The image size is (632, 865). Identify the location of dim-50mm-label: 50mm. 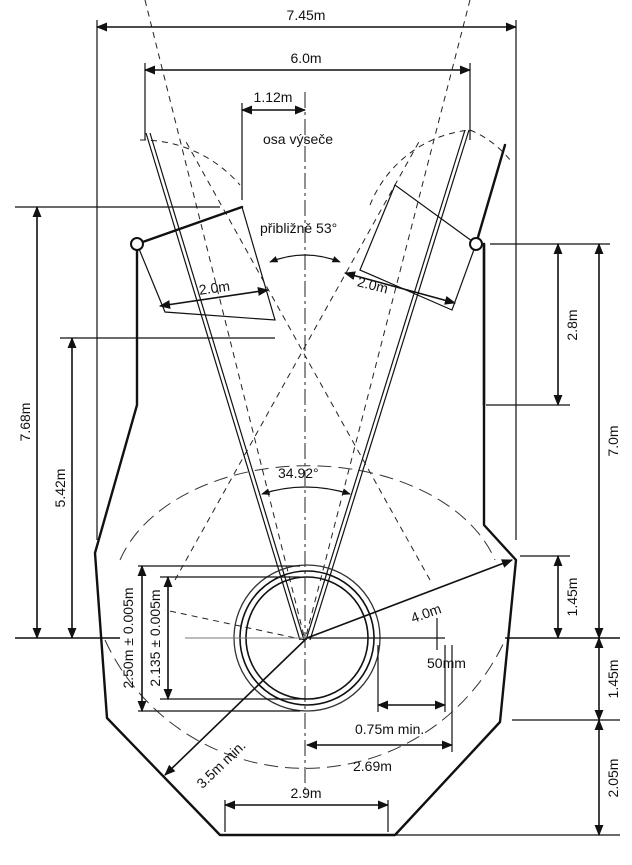
(446, 663).